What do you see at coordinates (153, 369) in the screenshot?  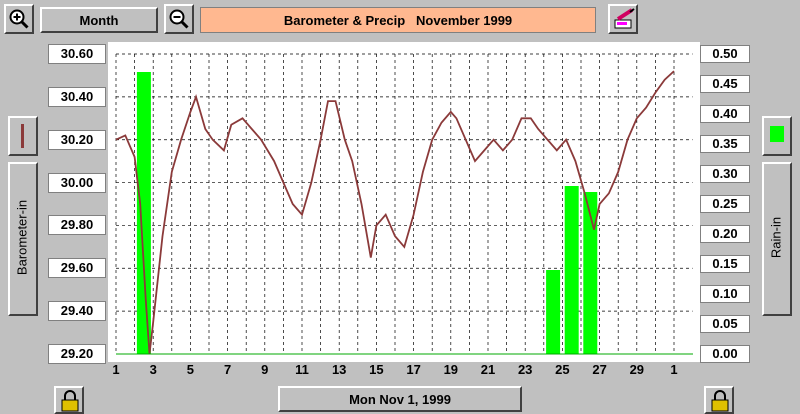 I see `x-axis-tick-label: 3` at bounding box center [153, 369].